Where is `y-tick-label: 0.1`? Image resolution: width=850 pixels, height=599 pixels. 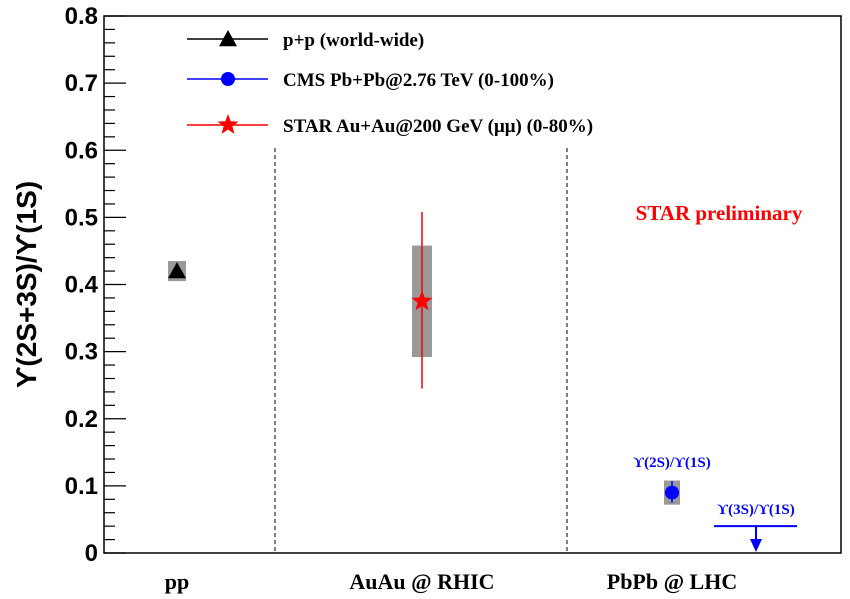 y-tick-label: 0.1 is located at coordinates (81, 486).